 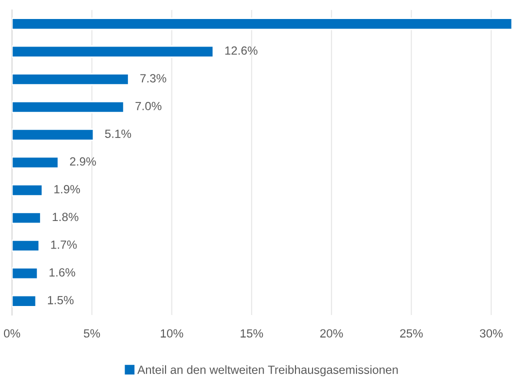 I want to click on x-tick-label: 20%, so click(x=331, y=333).